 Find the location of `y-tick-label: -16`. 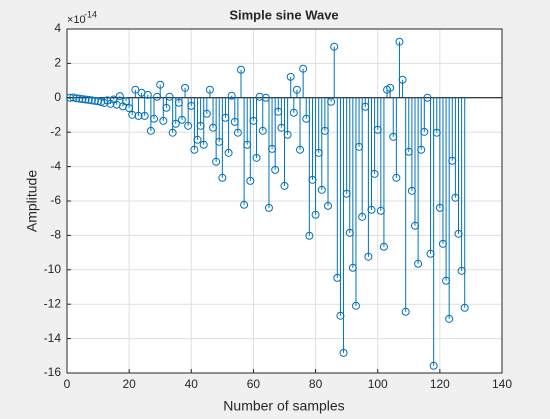

y-tick-label: -16 is located at coordinates (53, 372).